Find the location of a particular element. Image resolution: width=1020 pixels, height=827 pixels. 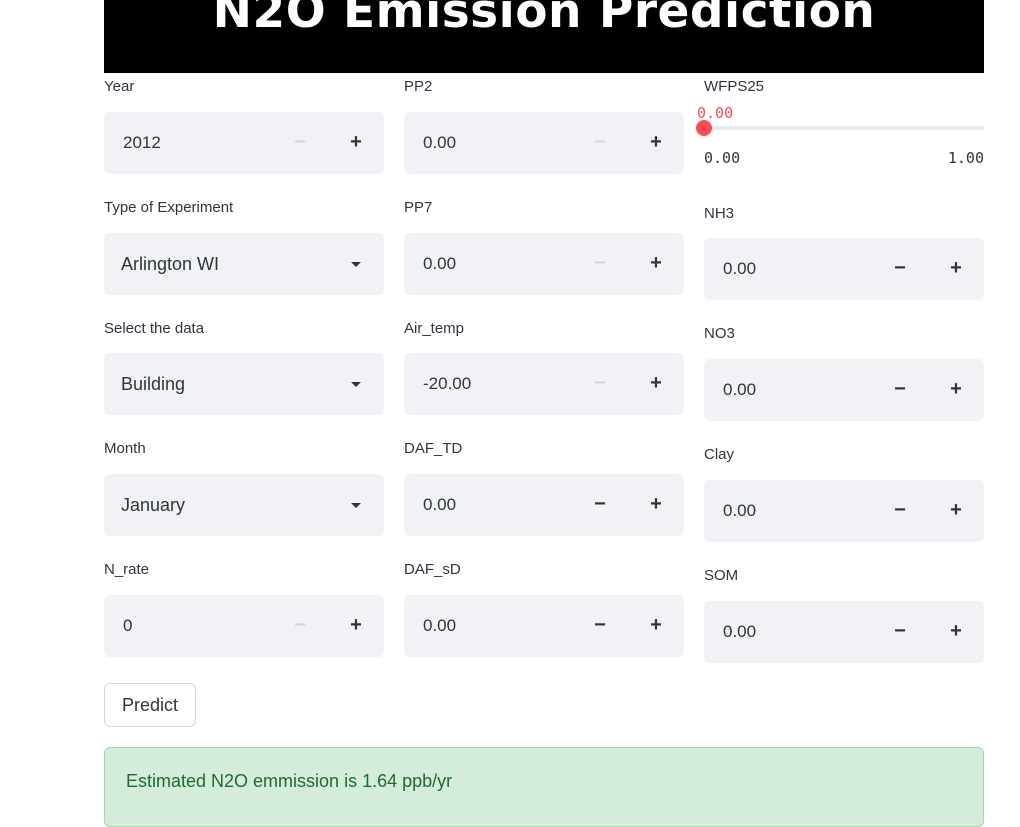

wfps25-slider-min: 0.00 is located at coordinates (722, 158).